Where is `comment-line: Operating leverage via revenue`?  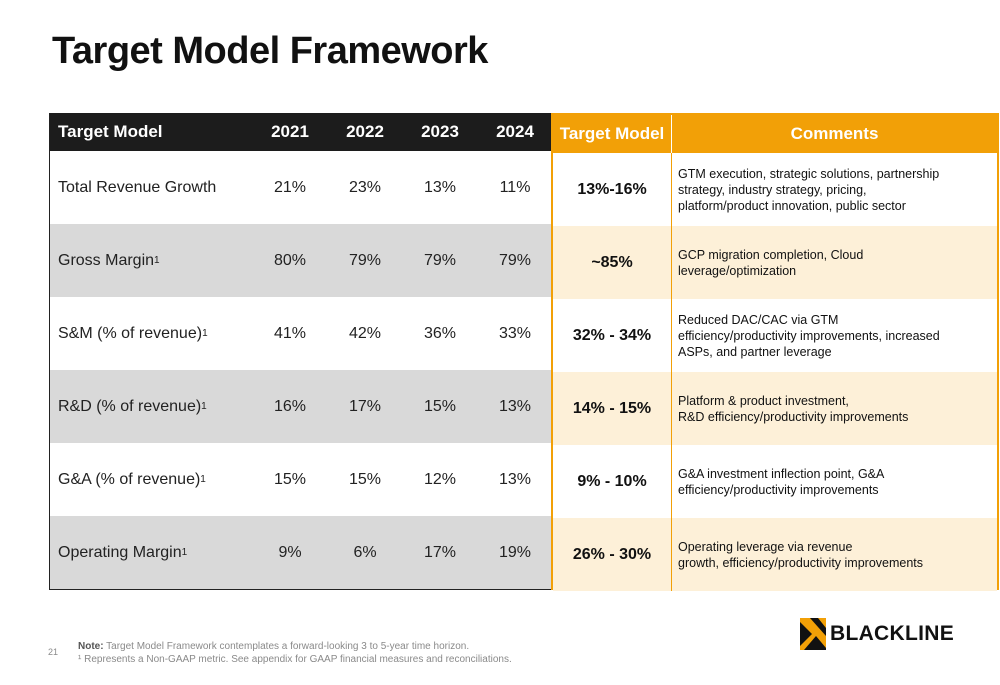
comment-line: Operating leverage via revenue is located at coordinates (765, 546).